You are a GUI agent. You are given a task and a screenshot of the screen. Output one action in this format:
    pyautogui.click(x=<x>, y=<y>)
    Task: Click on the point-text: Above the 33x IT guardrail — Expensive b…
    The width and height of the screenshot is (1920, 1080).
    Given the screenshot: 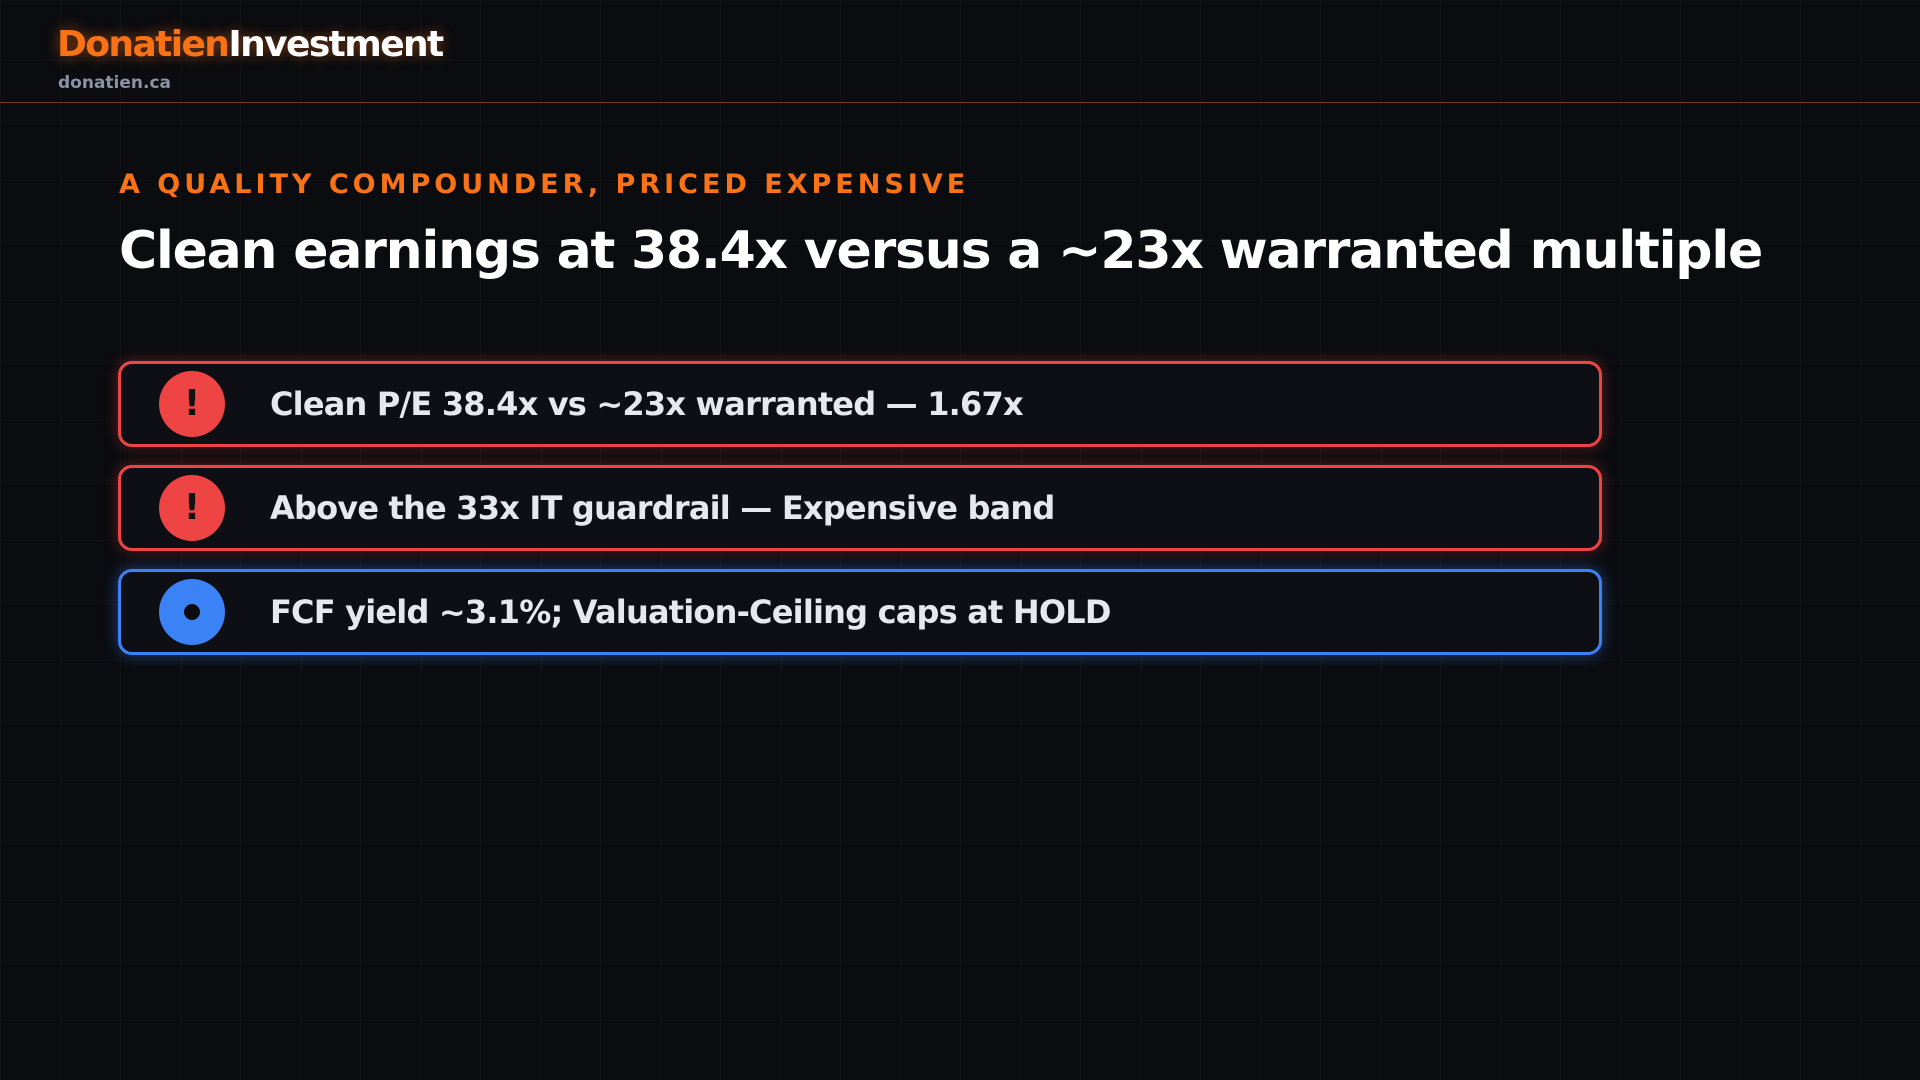 What is the action you would take?
    pyautogui.click(x=662, y=508)
    